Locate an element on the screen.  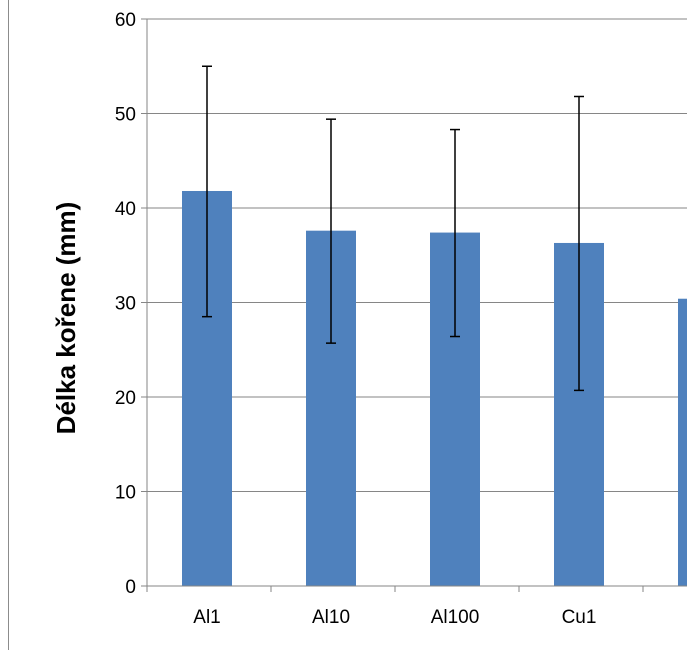
x-tick-label: Al100 is located at coordinates (455, 617).